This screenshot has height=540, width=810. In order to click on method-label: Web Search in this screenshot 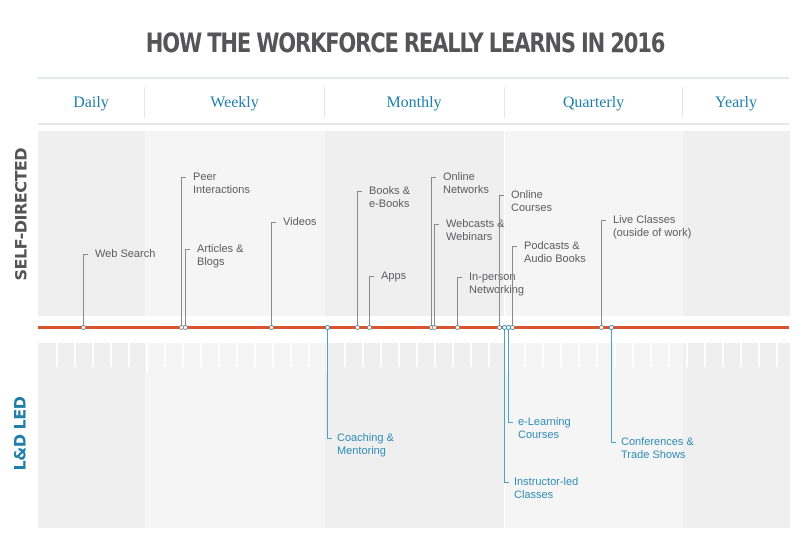, I will do `click(125, 254)`.